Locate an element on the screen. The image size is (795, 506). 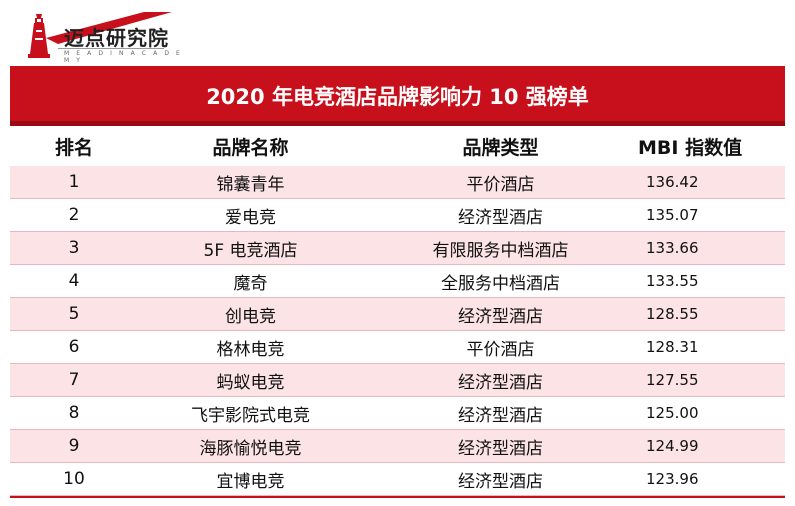
mbi-cell: 135.07 is located at coordinates (672, 215).